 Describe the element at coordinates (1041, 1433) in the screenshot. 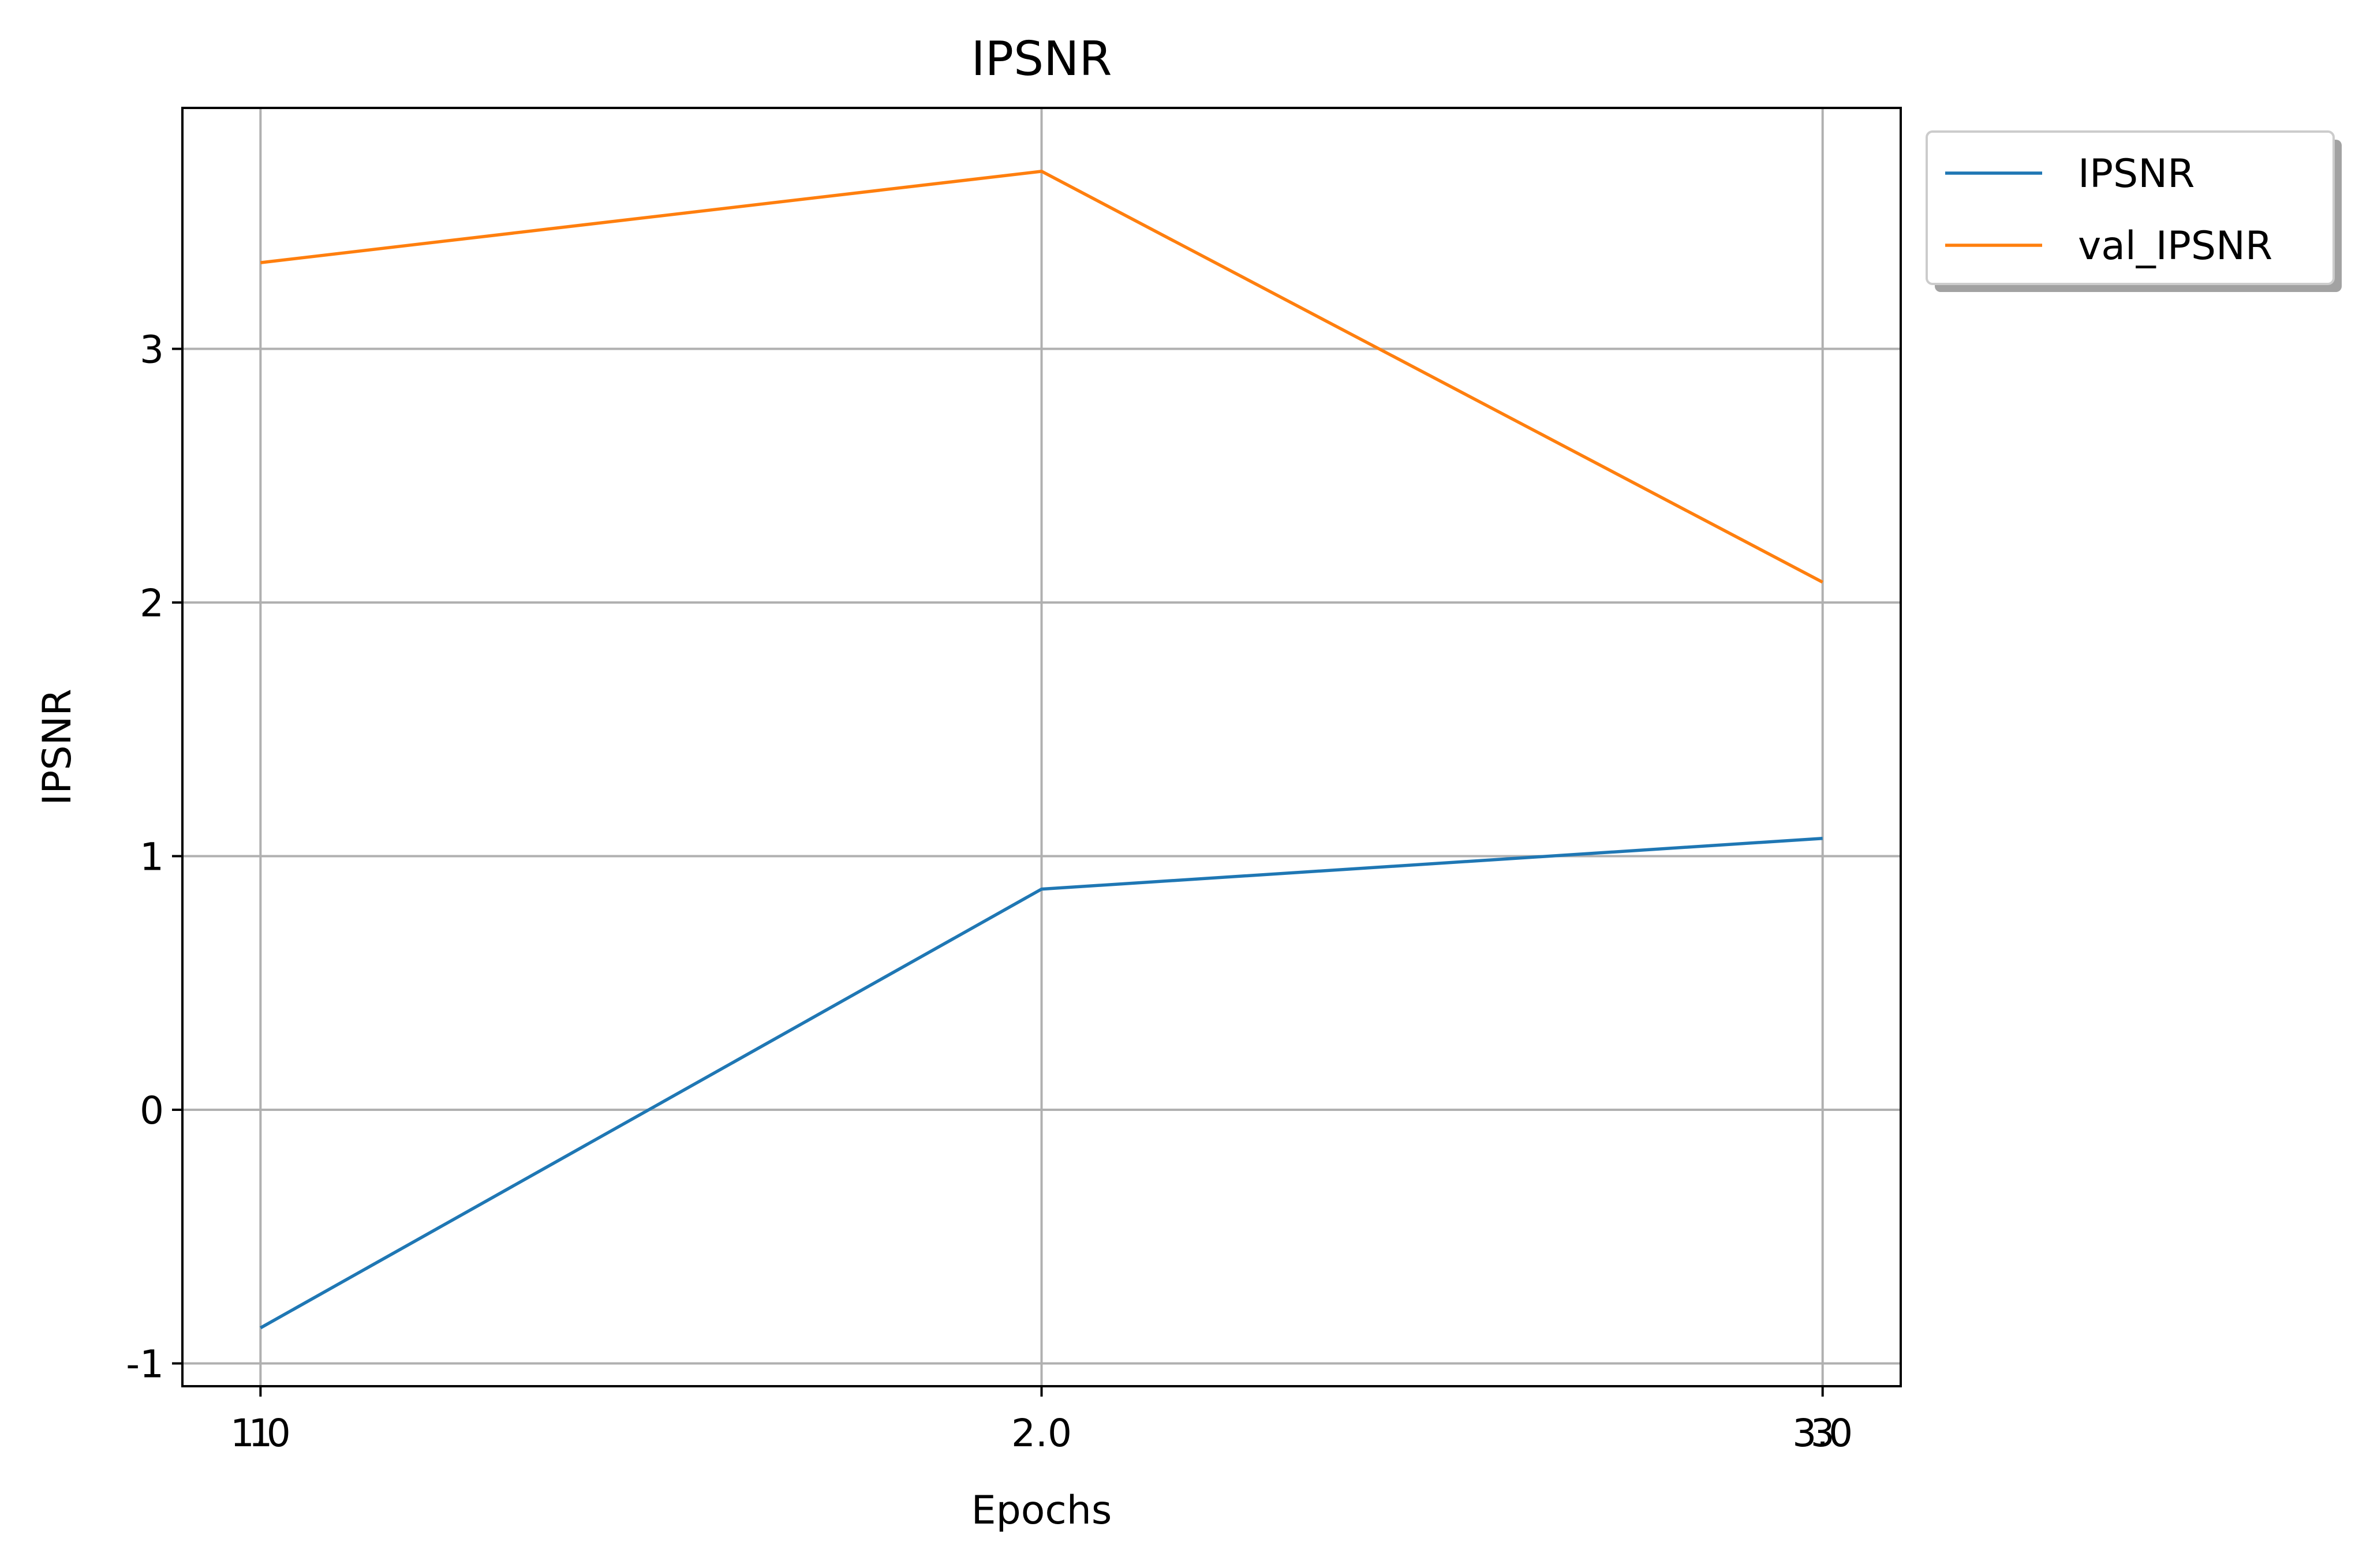

I see `x-tick-label: 2.0` at that location.